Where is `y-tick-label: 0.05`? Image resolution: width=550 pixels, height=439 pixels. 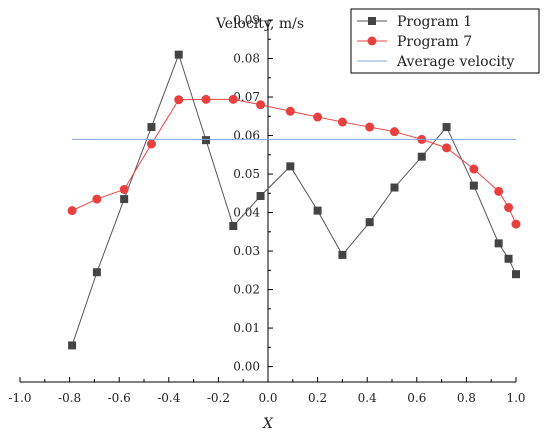 y-tick-label: 0.05 is located at coordinates (246, 174).